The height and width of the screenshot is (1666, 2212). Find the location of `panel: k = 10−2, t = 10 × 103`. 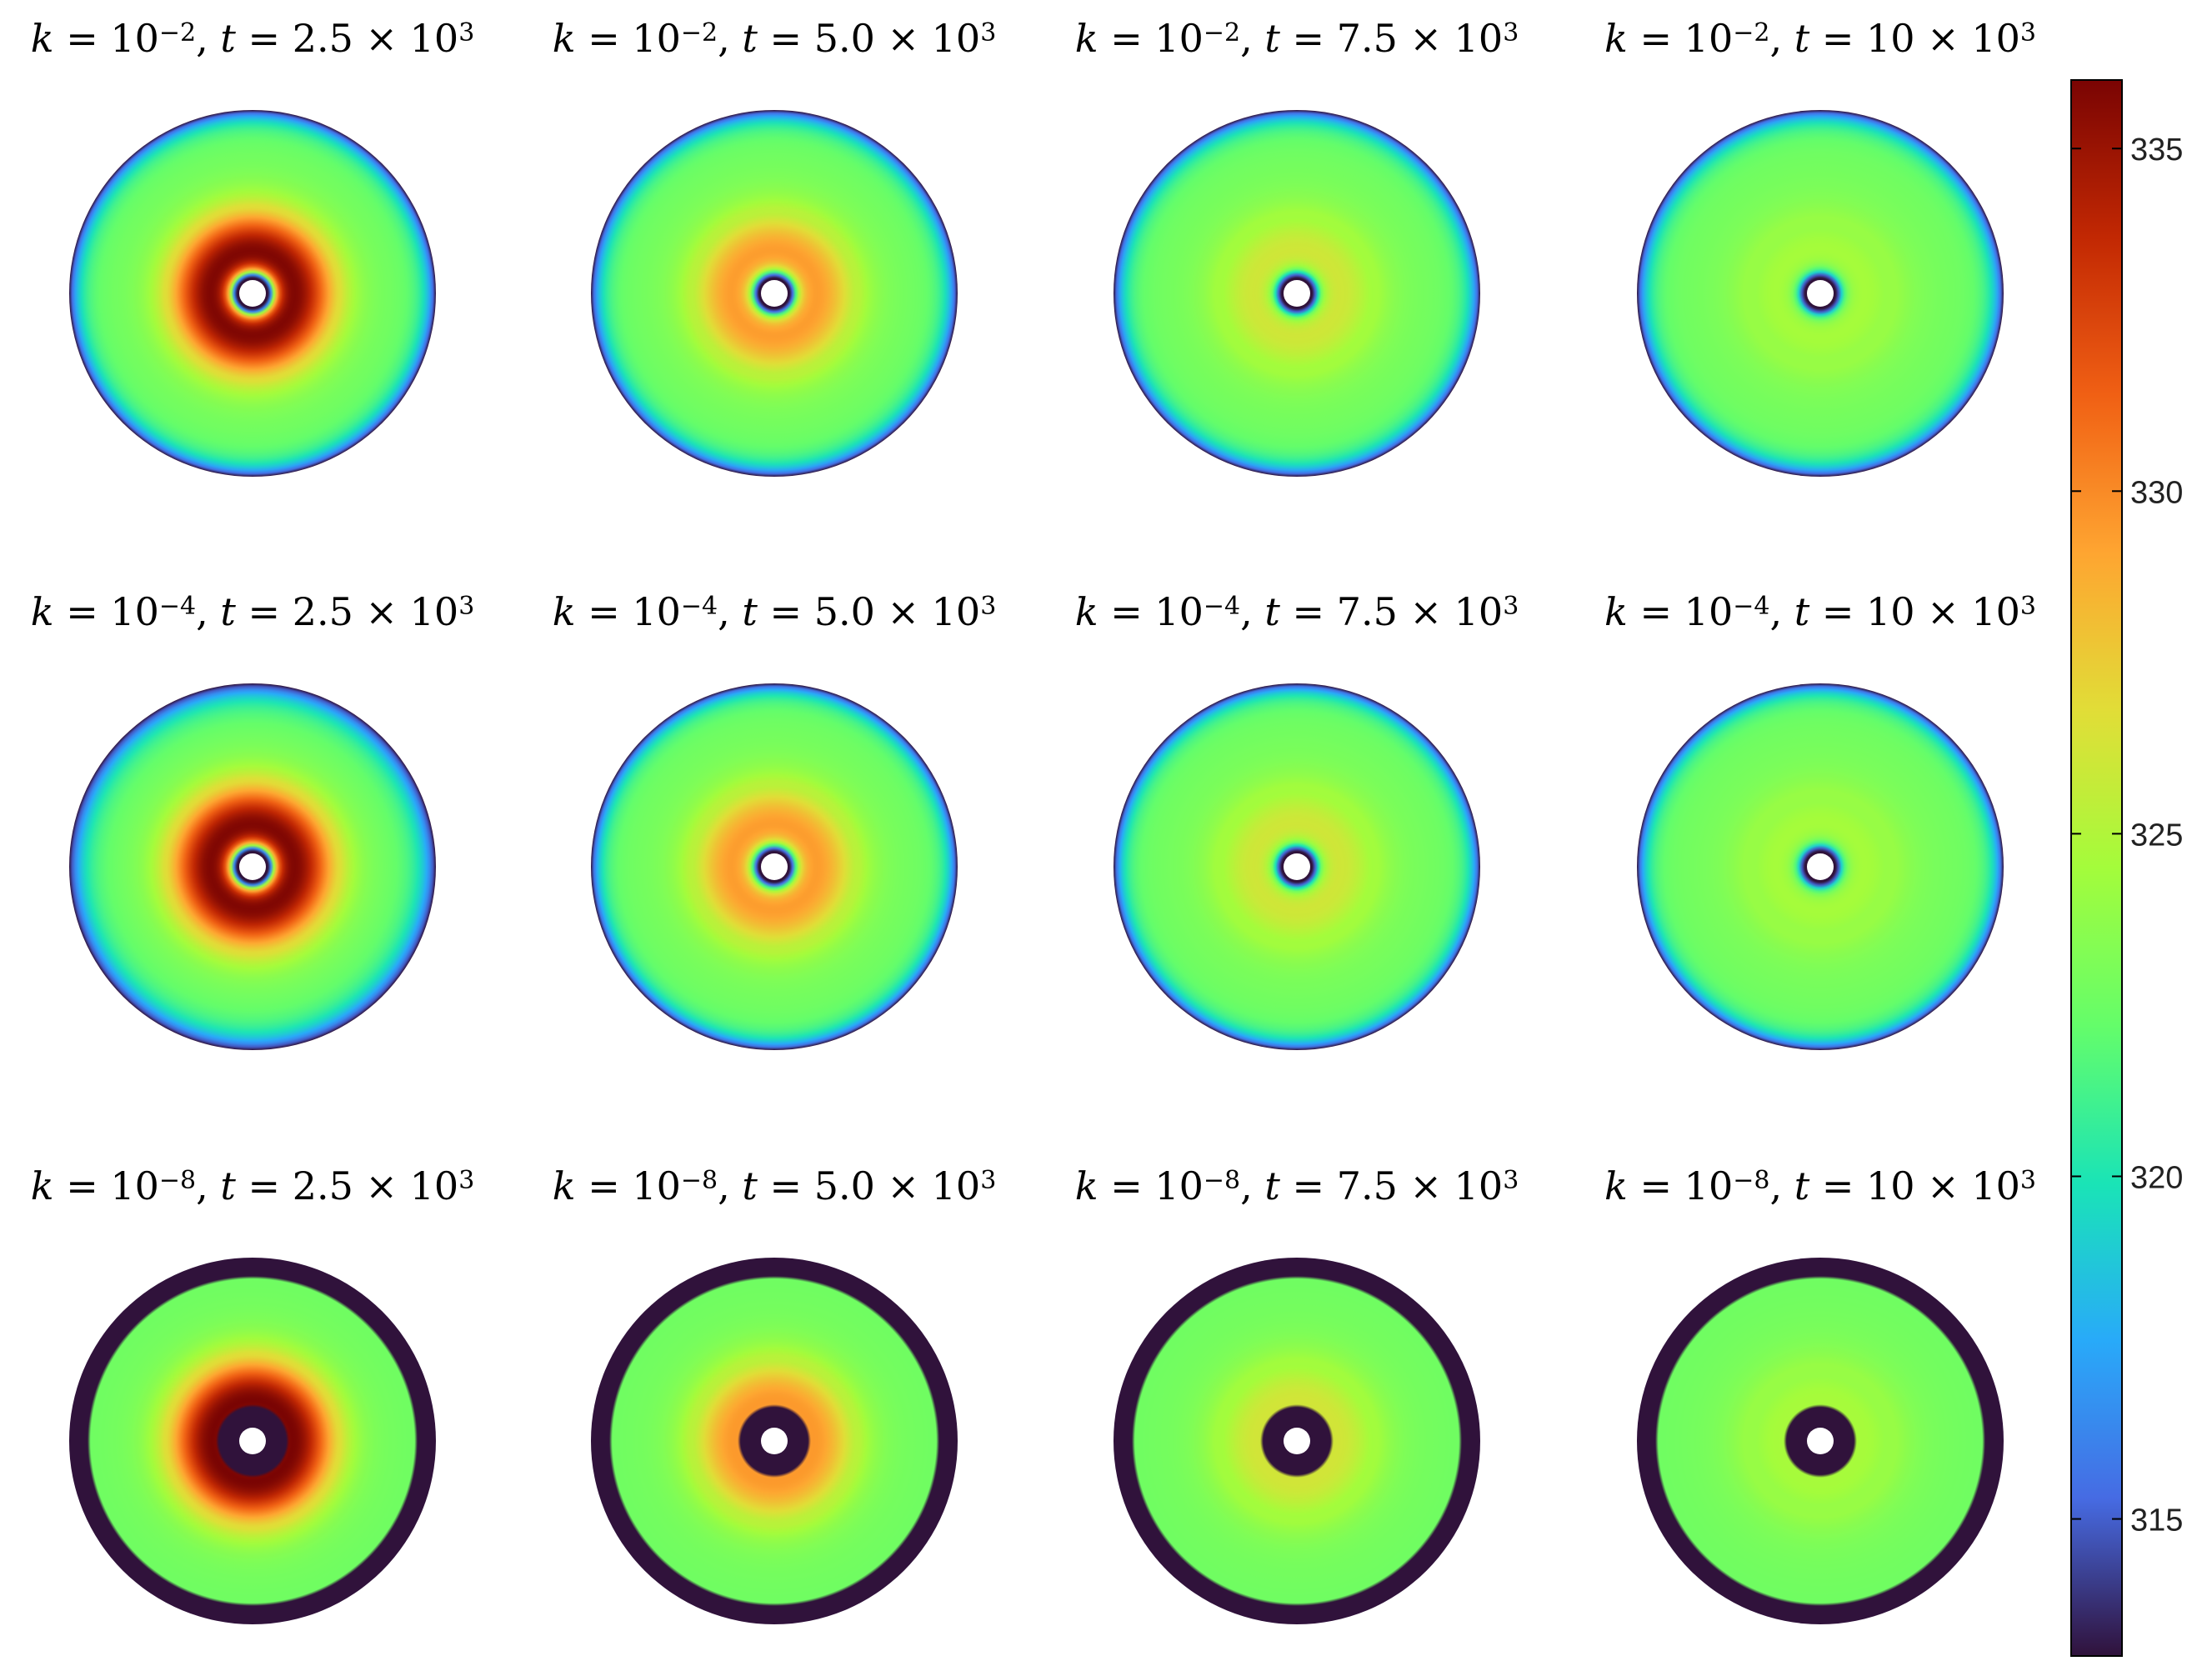

panel: k = 10−2, t = 10 × 103 is located at coordinates (1820, 246).